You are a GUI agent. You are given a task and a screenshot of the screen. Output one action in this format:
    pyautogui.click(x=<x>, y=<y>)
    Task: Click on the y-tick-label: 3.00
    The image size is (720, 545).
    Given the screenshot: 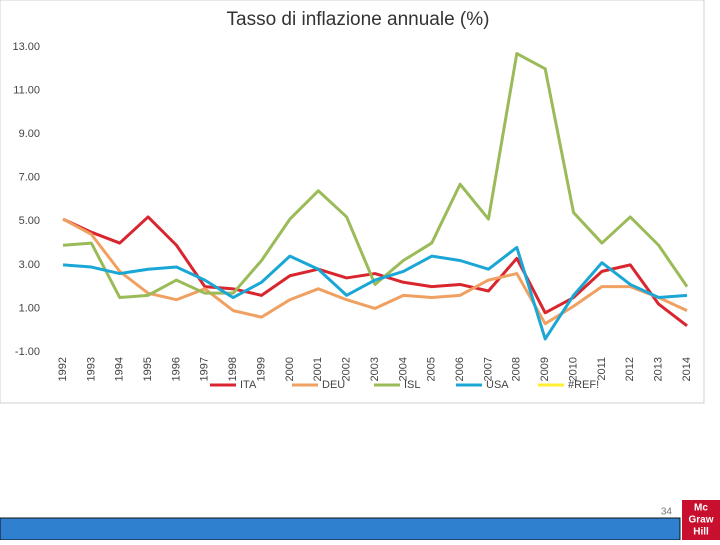 What is the action you would take?
    pyautogui.click(x=29, y=265)
    